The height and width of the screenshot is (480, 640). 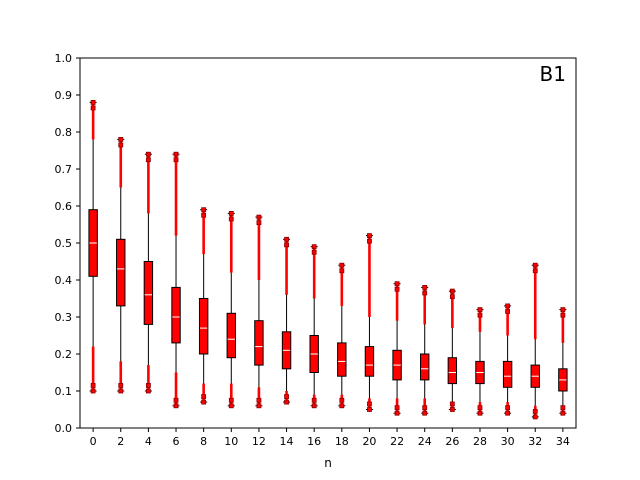 What do you see at coordinates (64, 206) in the screenshot?
I see `y-tick-label: 0.6` at bounding box center [64, 206].